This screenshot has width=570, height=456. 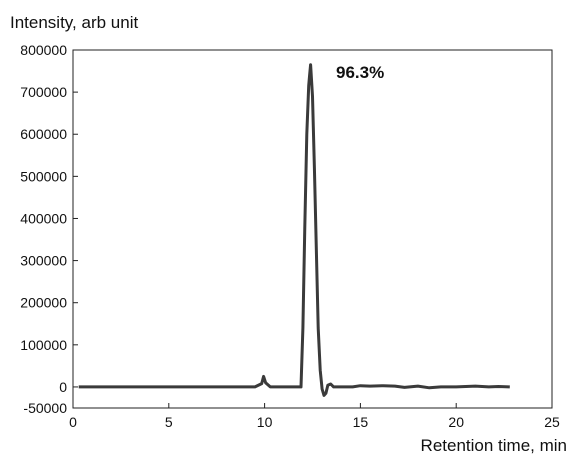 I want to click on y-tick-label: 100000, so click(x=43, y=345).